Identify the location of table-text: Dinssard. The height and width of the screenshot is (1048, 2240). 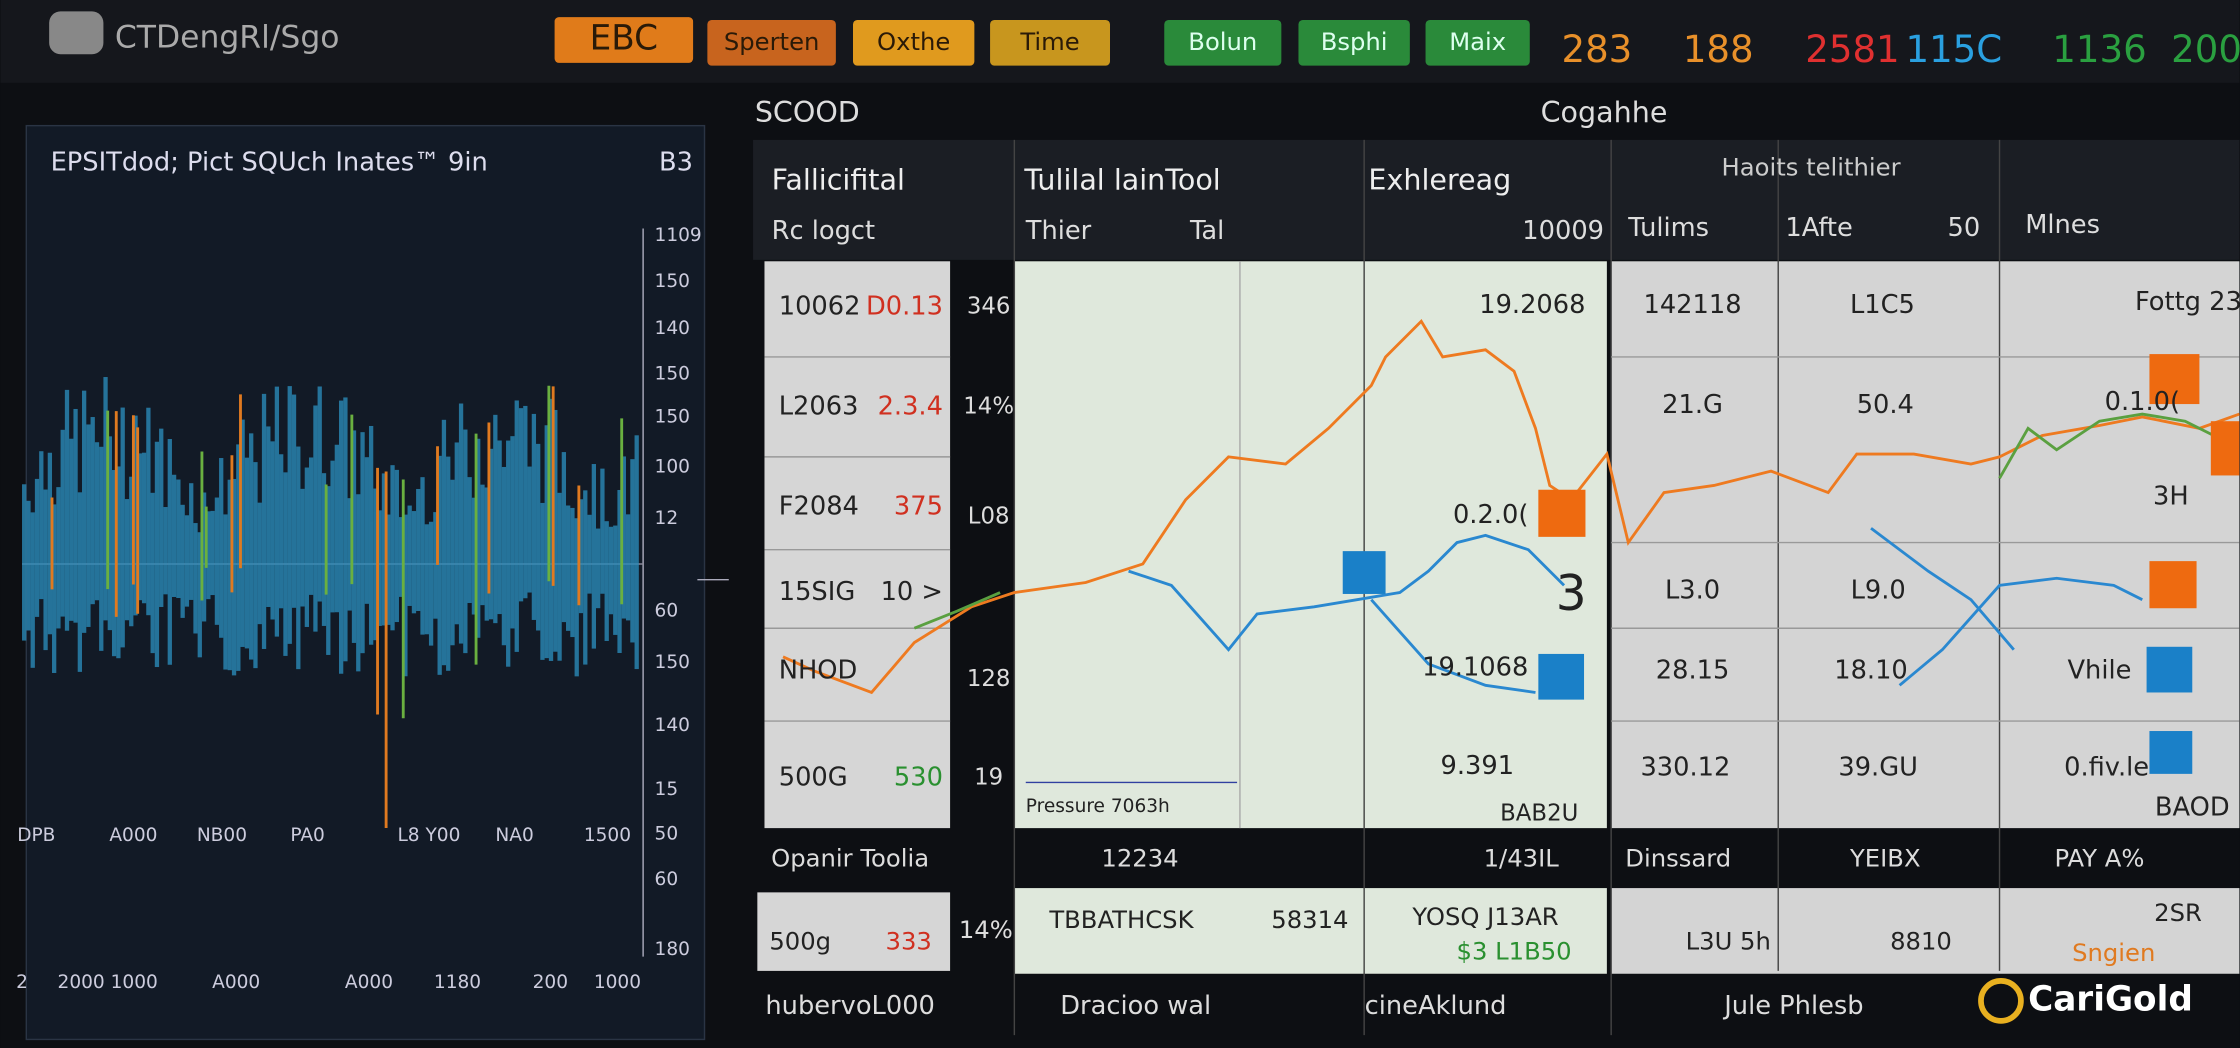
(1678, 858).